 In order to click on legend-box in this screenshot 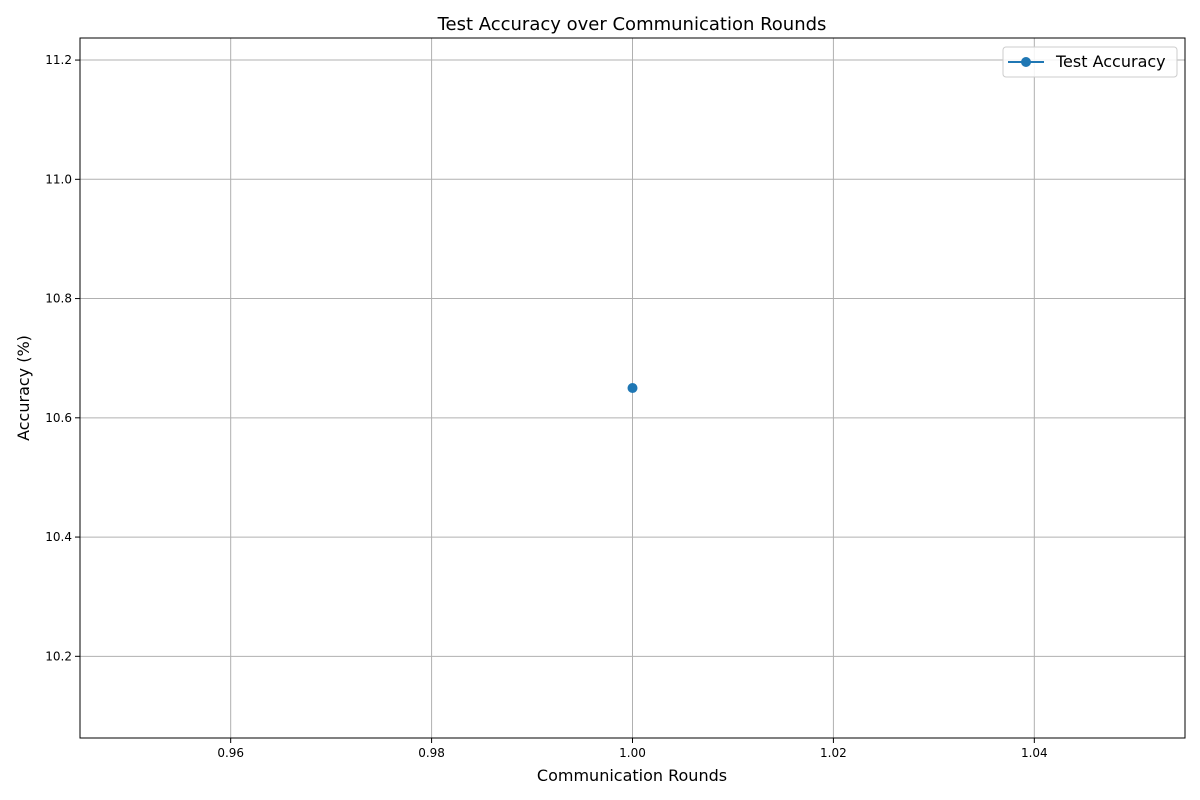, I will do `click(1090, 62)`.